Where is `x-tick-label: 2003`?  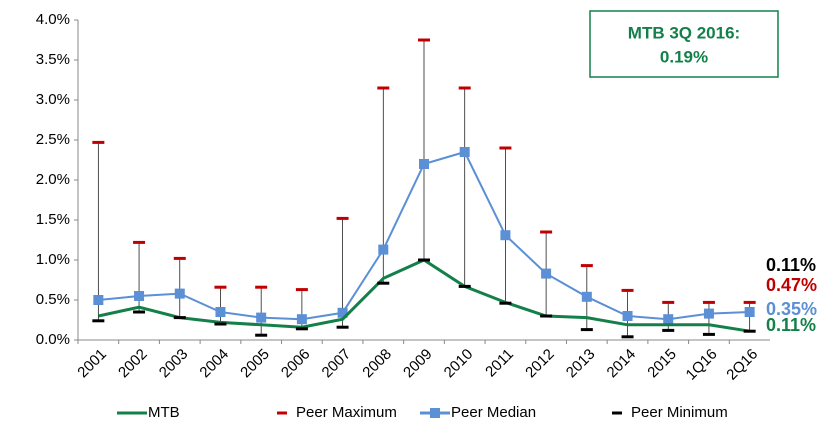 x-tick-label: 2003 is located at coordinates (174, 364).